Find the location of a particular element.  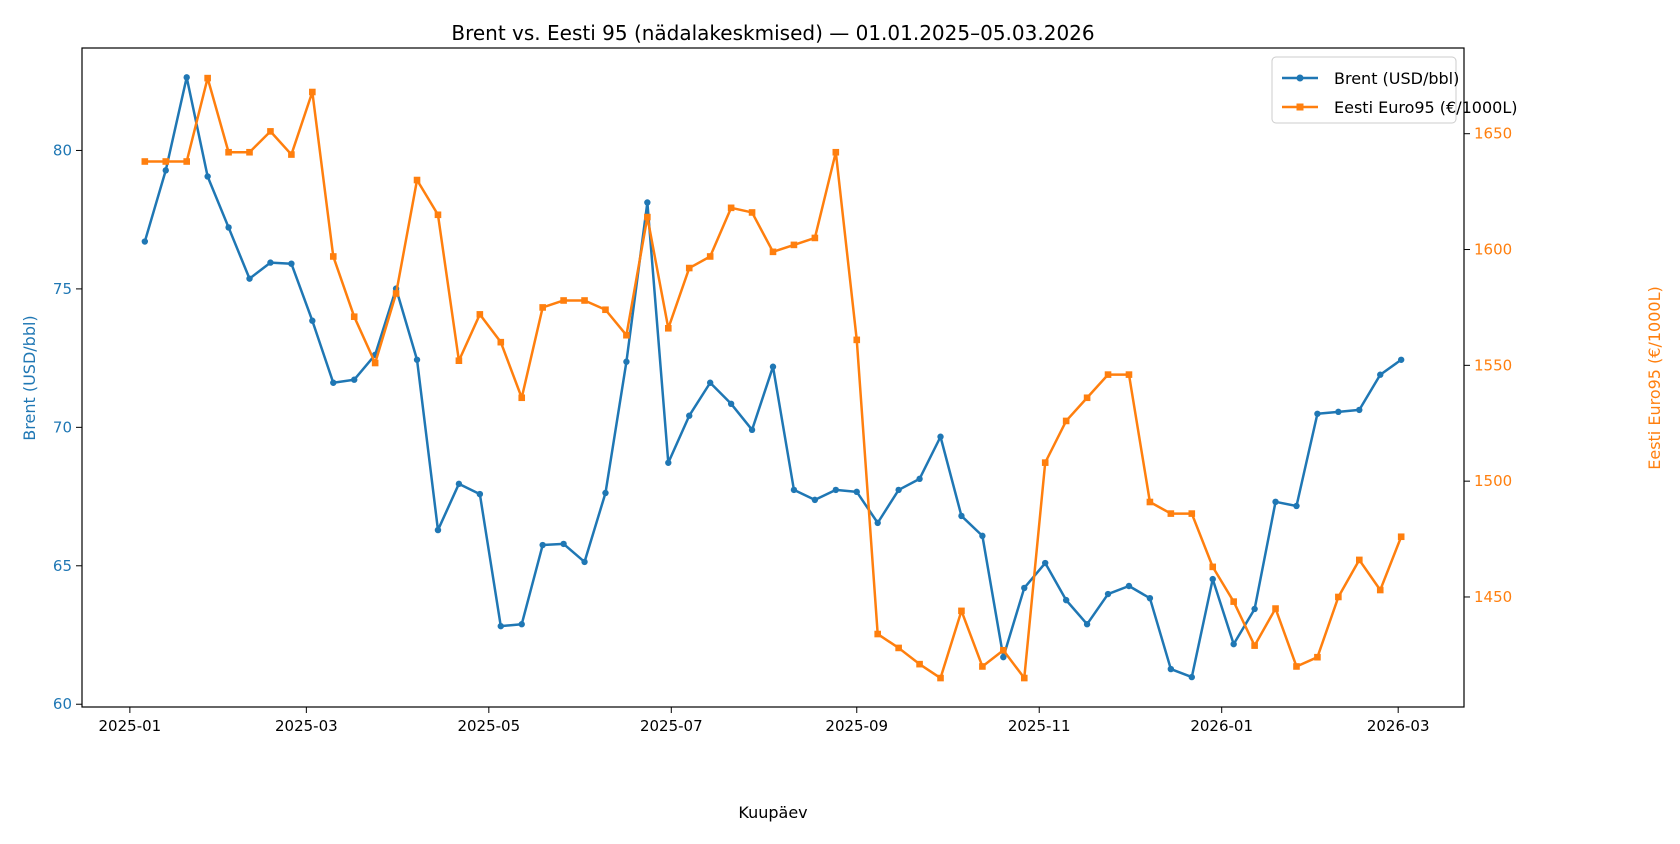

y-axis-label-left: Brent (USD/bbl) is located at coordinates (29, 377).